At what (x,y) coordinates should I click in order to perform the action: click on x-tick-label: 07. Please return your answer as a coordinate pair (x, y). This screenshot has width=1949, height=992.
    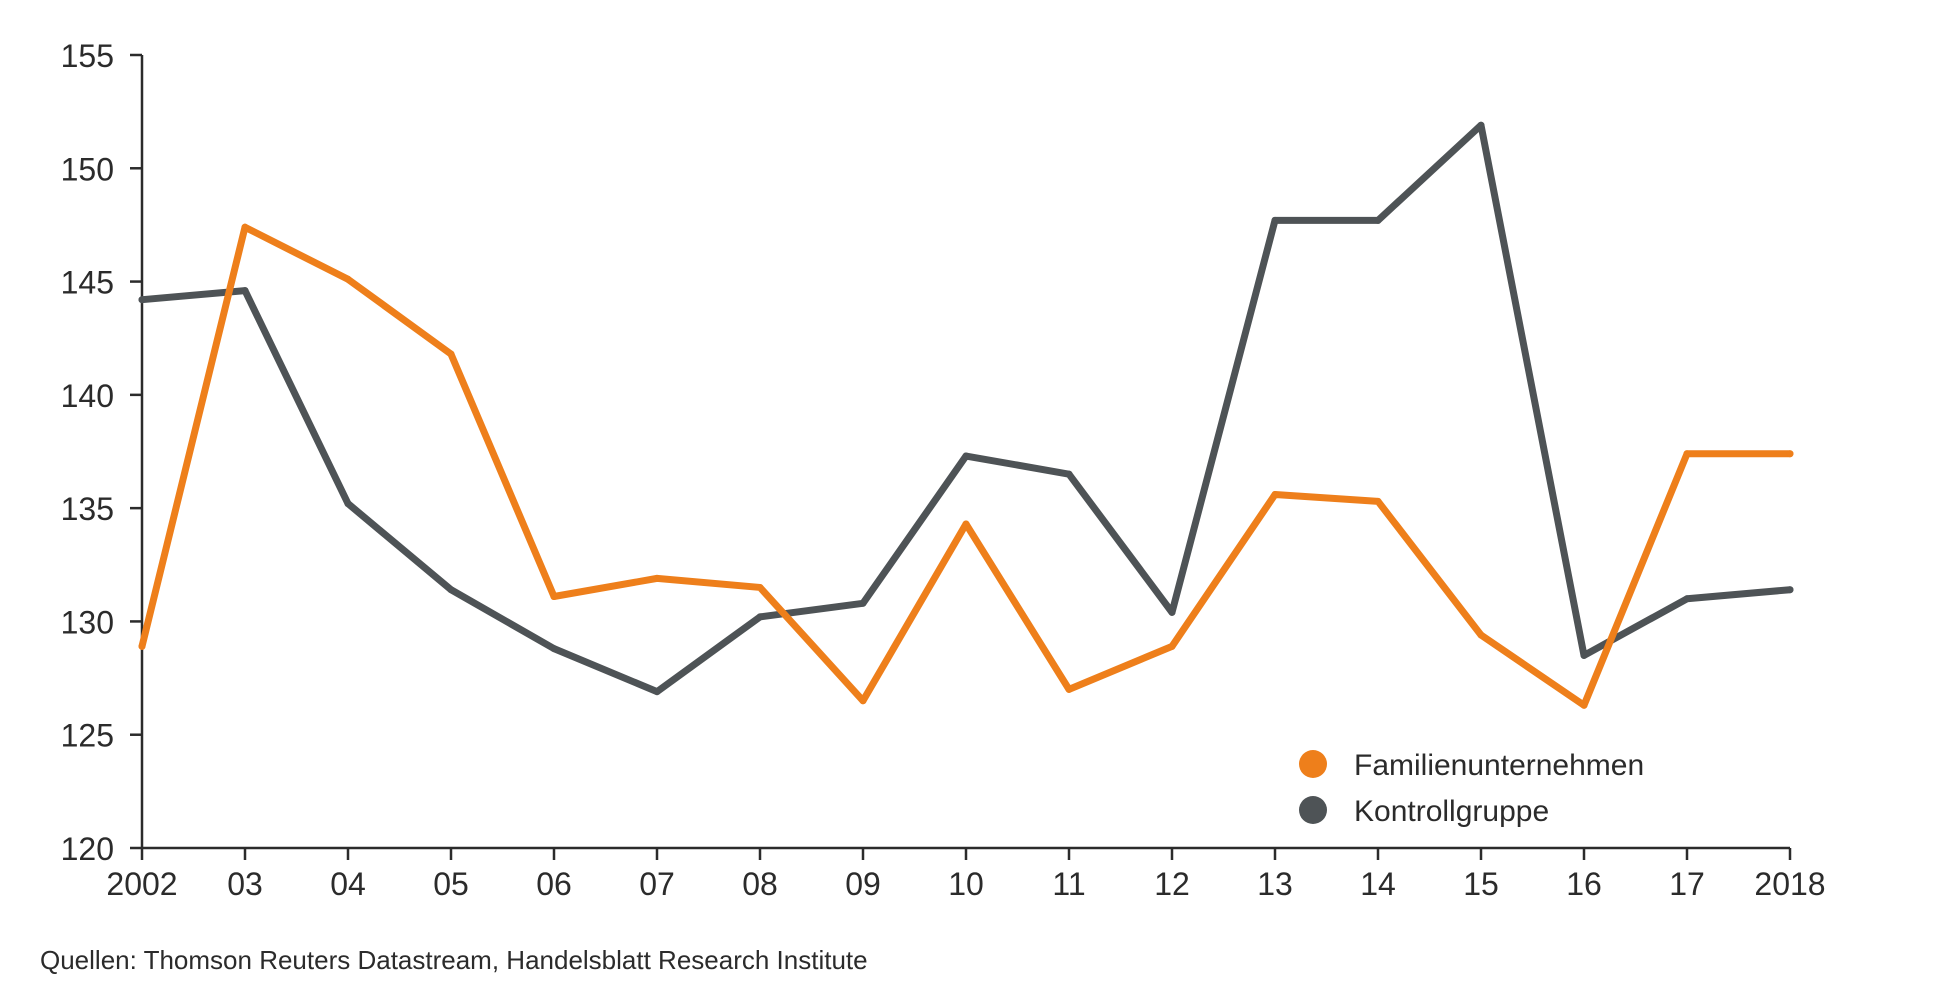
    Looking at the image, I should click on (657, 884).